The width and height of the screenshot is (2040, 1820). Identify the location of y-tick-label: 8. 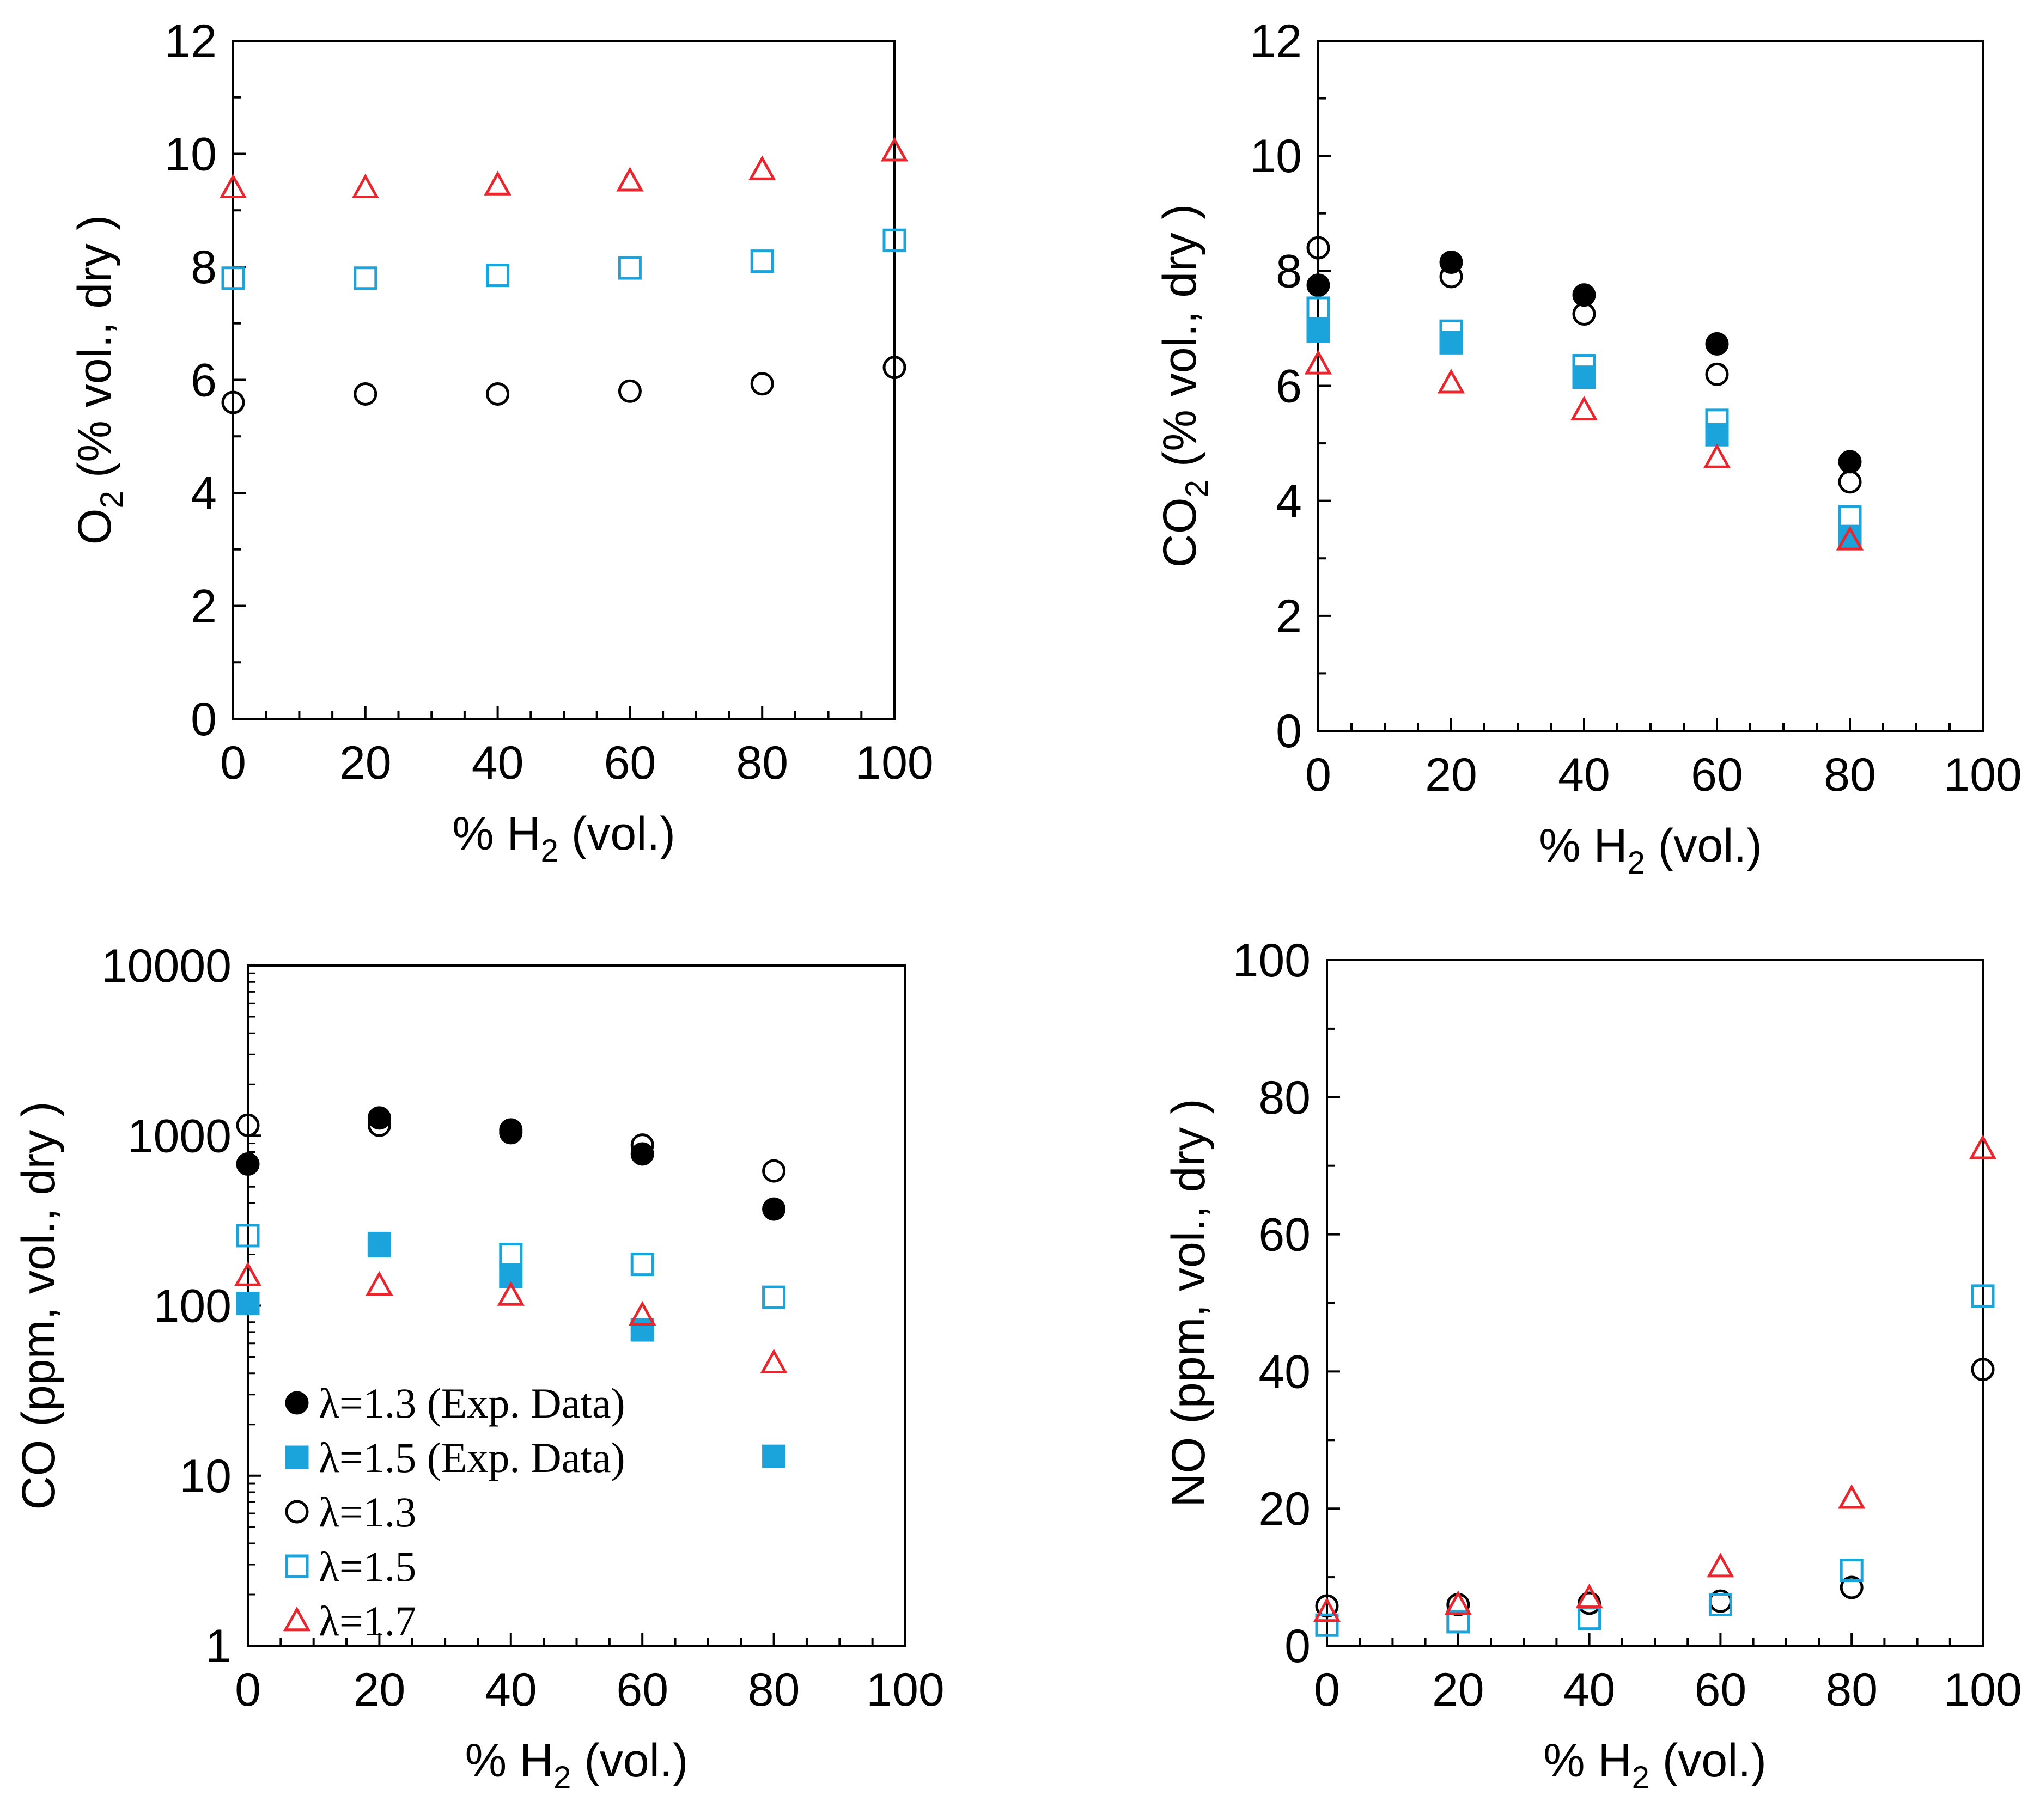
(1289, 271).